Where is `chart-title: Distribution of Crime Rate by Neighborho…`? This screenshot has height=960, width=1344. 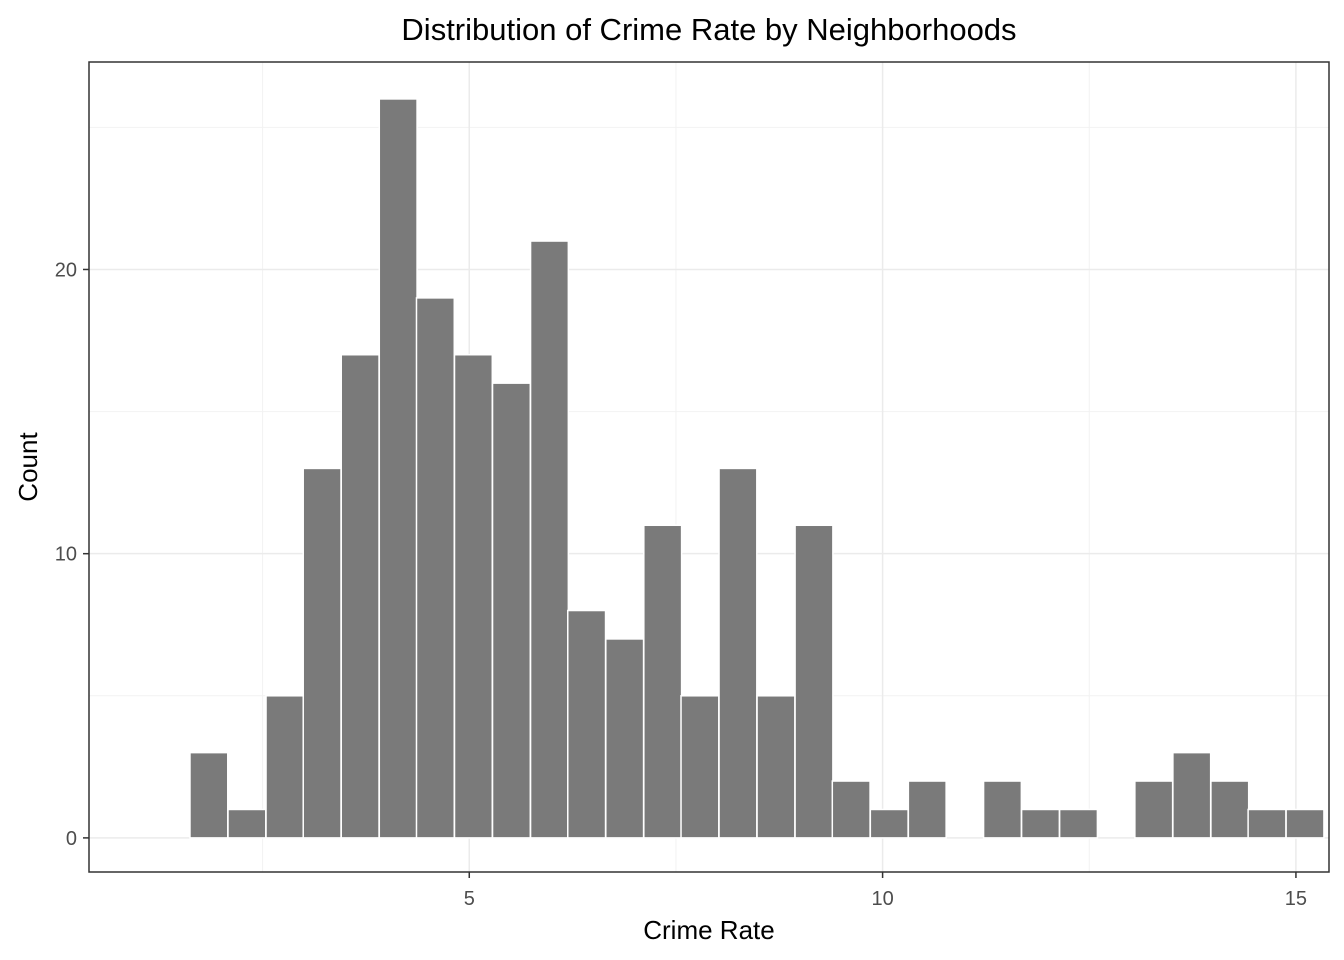
chart-title: Distribution of Crime Rate by Neighborho… is located at coordinates (708, 29).